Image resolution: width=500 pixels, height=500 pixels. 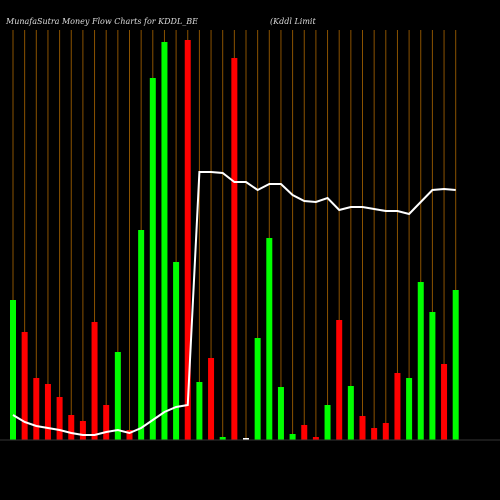 I want to click on chart-subtitle: (Kddl Limit, so click(x=293, y=21).